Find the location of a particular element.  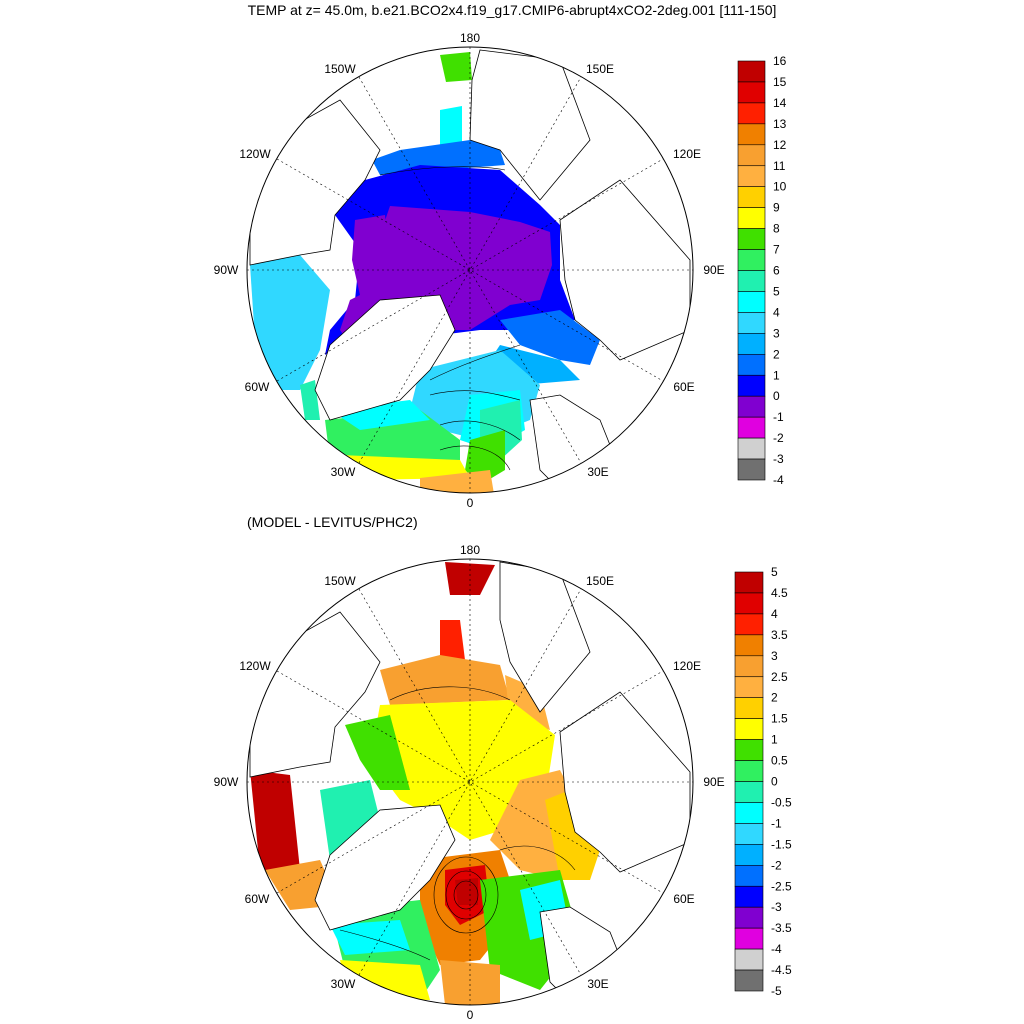

colorbar-label: -1 is located at coordinates (778, 417).